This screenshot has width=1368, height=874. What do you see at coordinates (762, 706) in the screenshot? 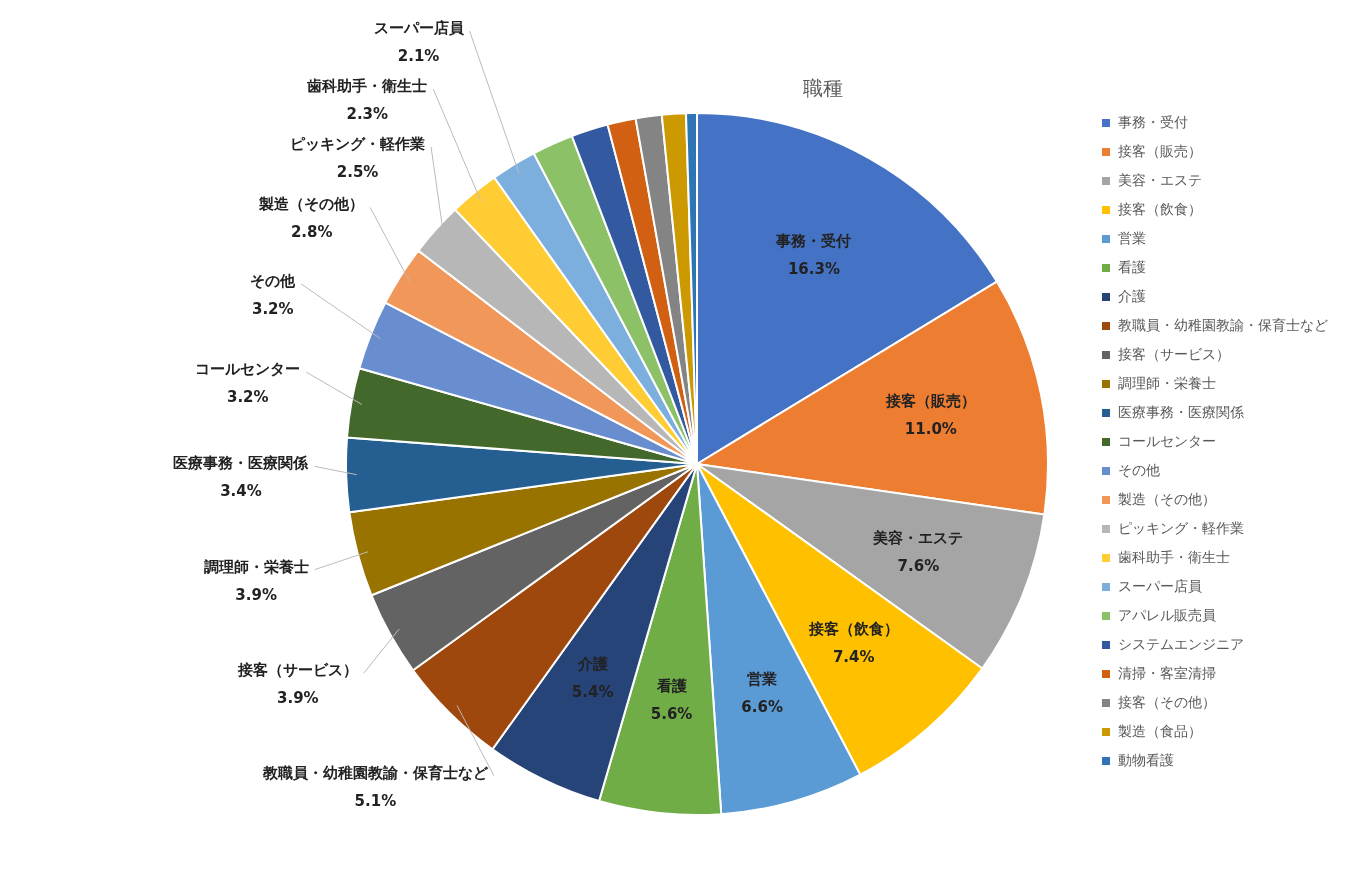
I see `data-label: 6.6%` at bounding box center [762, 706].